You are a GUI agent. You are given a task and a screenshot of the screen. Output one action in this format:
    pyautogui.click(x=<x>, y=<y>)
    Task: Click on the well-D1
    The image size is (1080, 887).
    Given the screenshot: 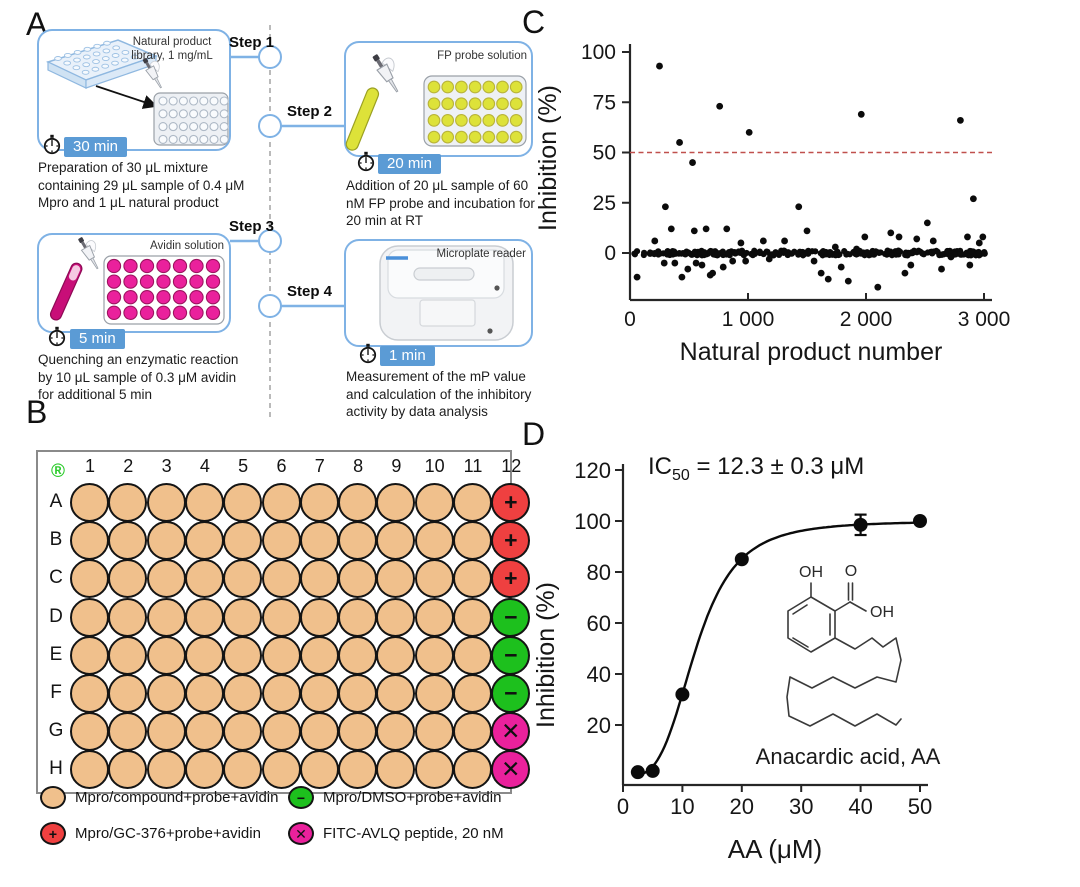 What is the action you would take?
    pyautogui.click(x=89, y=617)
    